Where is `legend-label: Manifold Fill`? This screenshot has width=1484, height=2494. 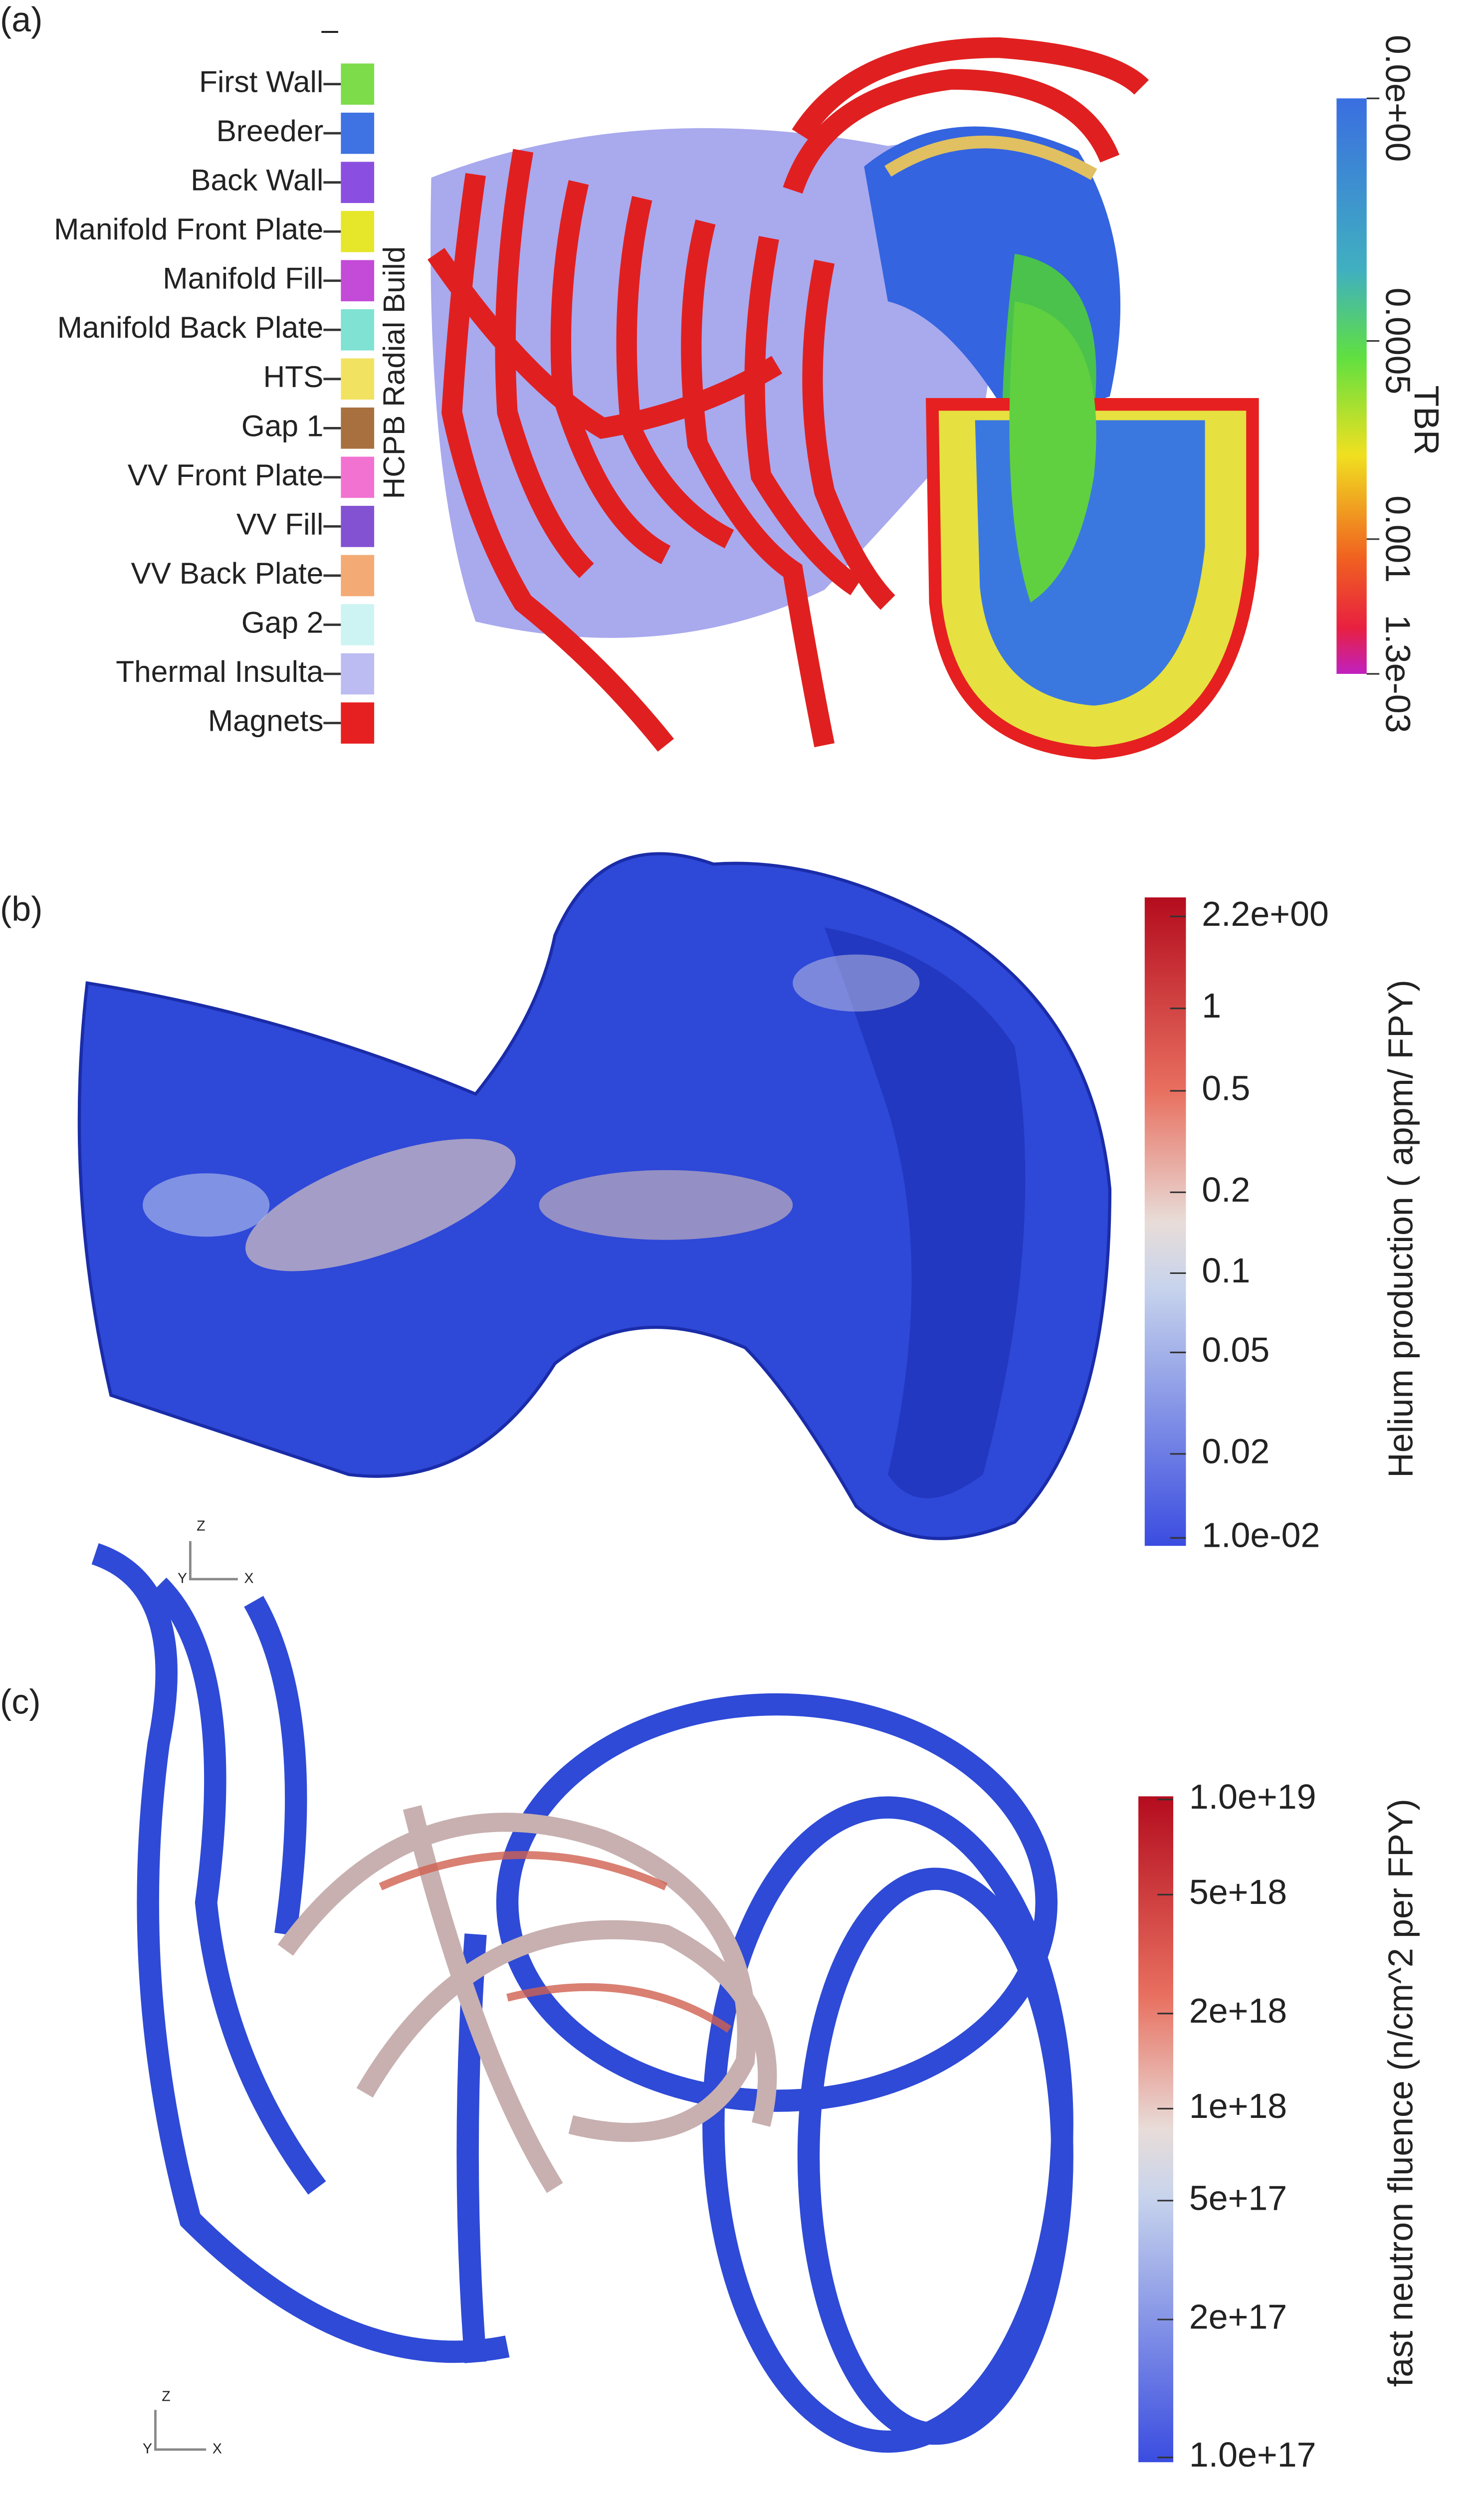 legend-label: Manifold Fill is located at coordinates (243, 278).